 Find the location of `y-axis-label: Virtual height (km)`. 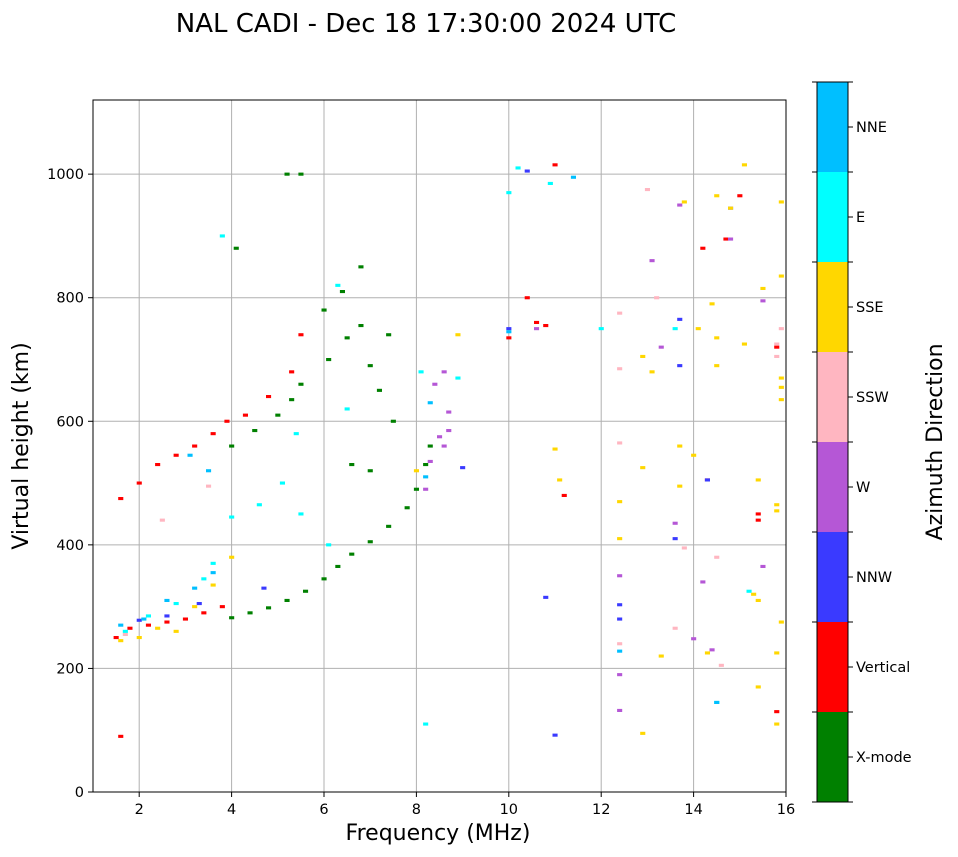

y-axis-label: Virtual height (km) is located at coordinates (21, 445).